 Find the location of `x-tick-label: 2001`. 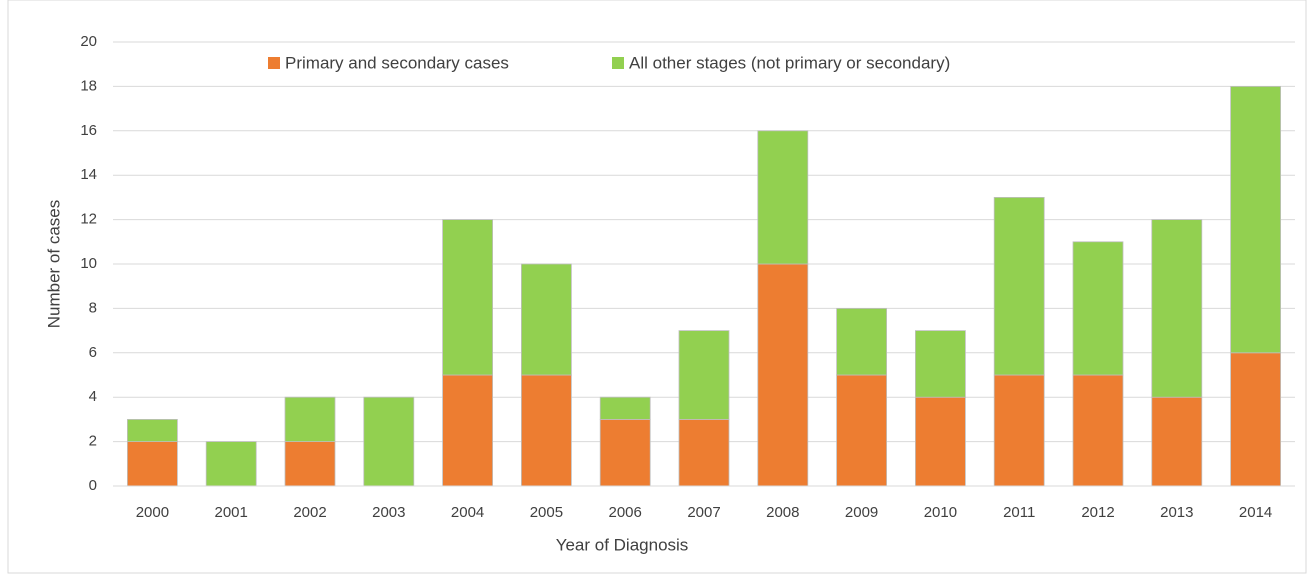

x-tick-label: 2001 is located at coordinates (231, 512).